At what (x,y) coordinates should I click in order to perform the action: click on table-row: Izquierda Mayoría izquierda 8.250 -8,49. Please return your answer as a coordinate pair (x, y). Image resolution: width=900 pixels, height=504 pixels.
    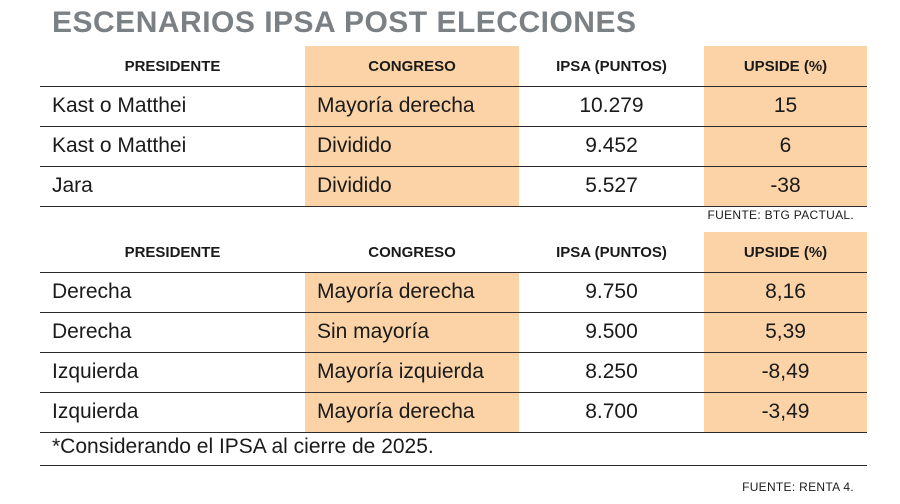
    Looking at the image, I should click on (453, 372).